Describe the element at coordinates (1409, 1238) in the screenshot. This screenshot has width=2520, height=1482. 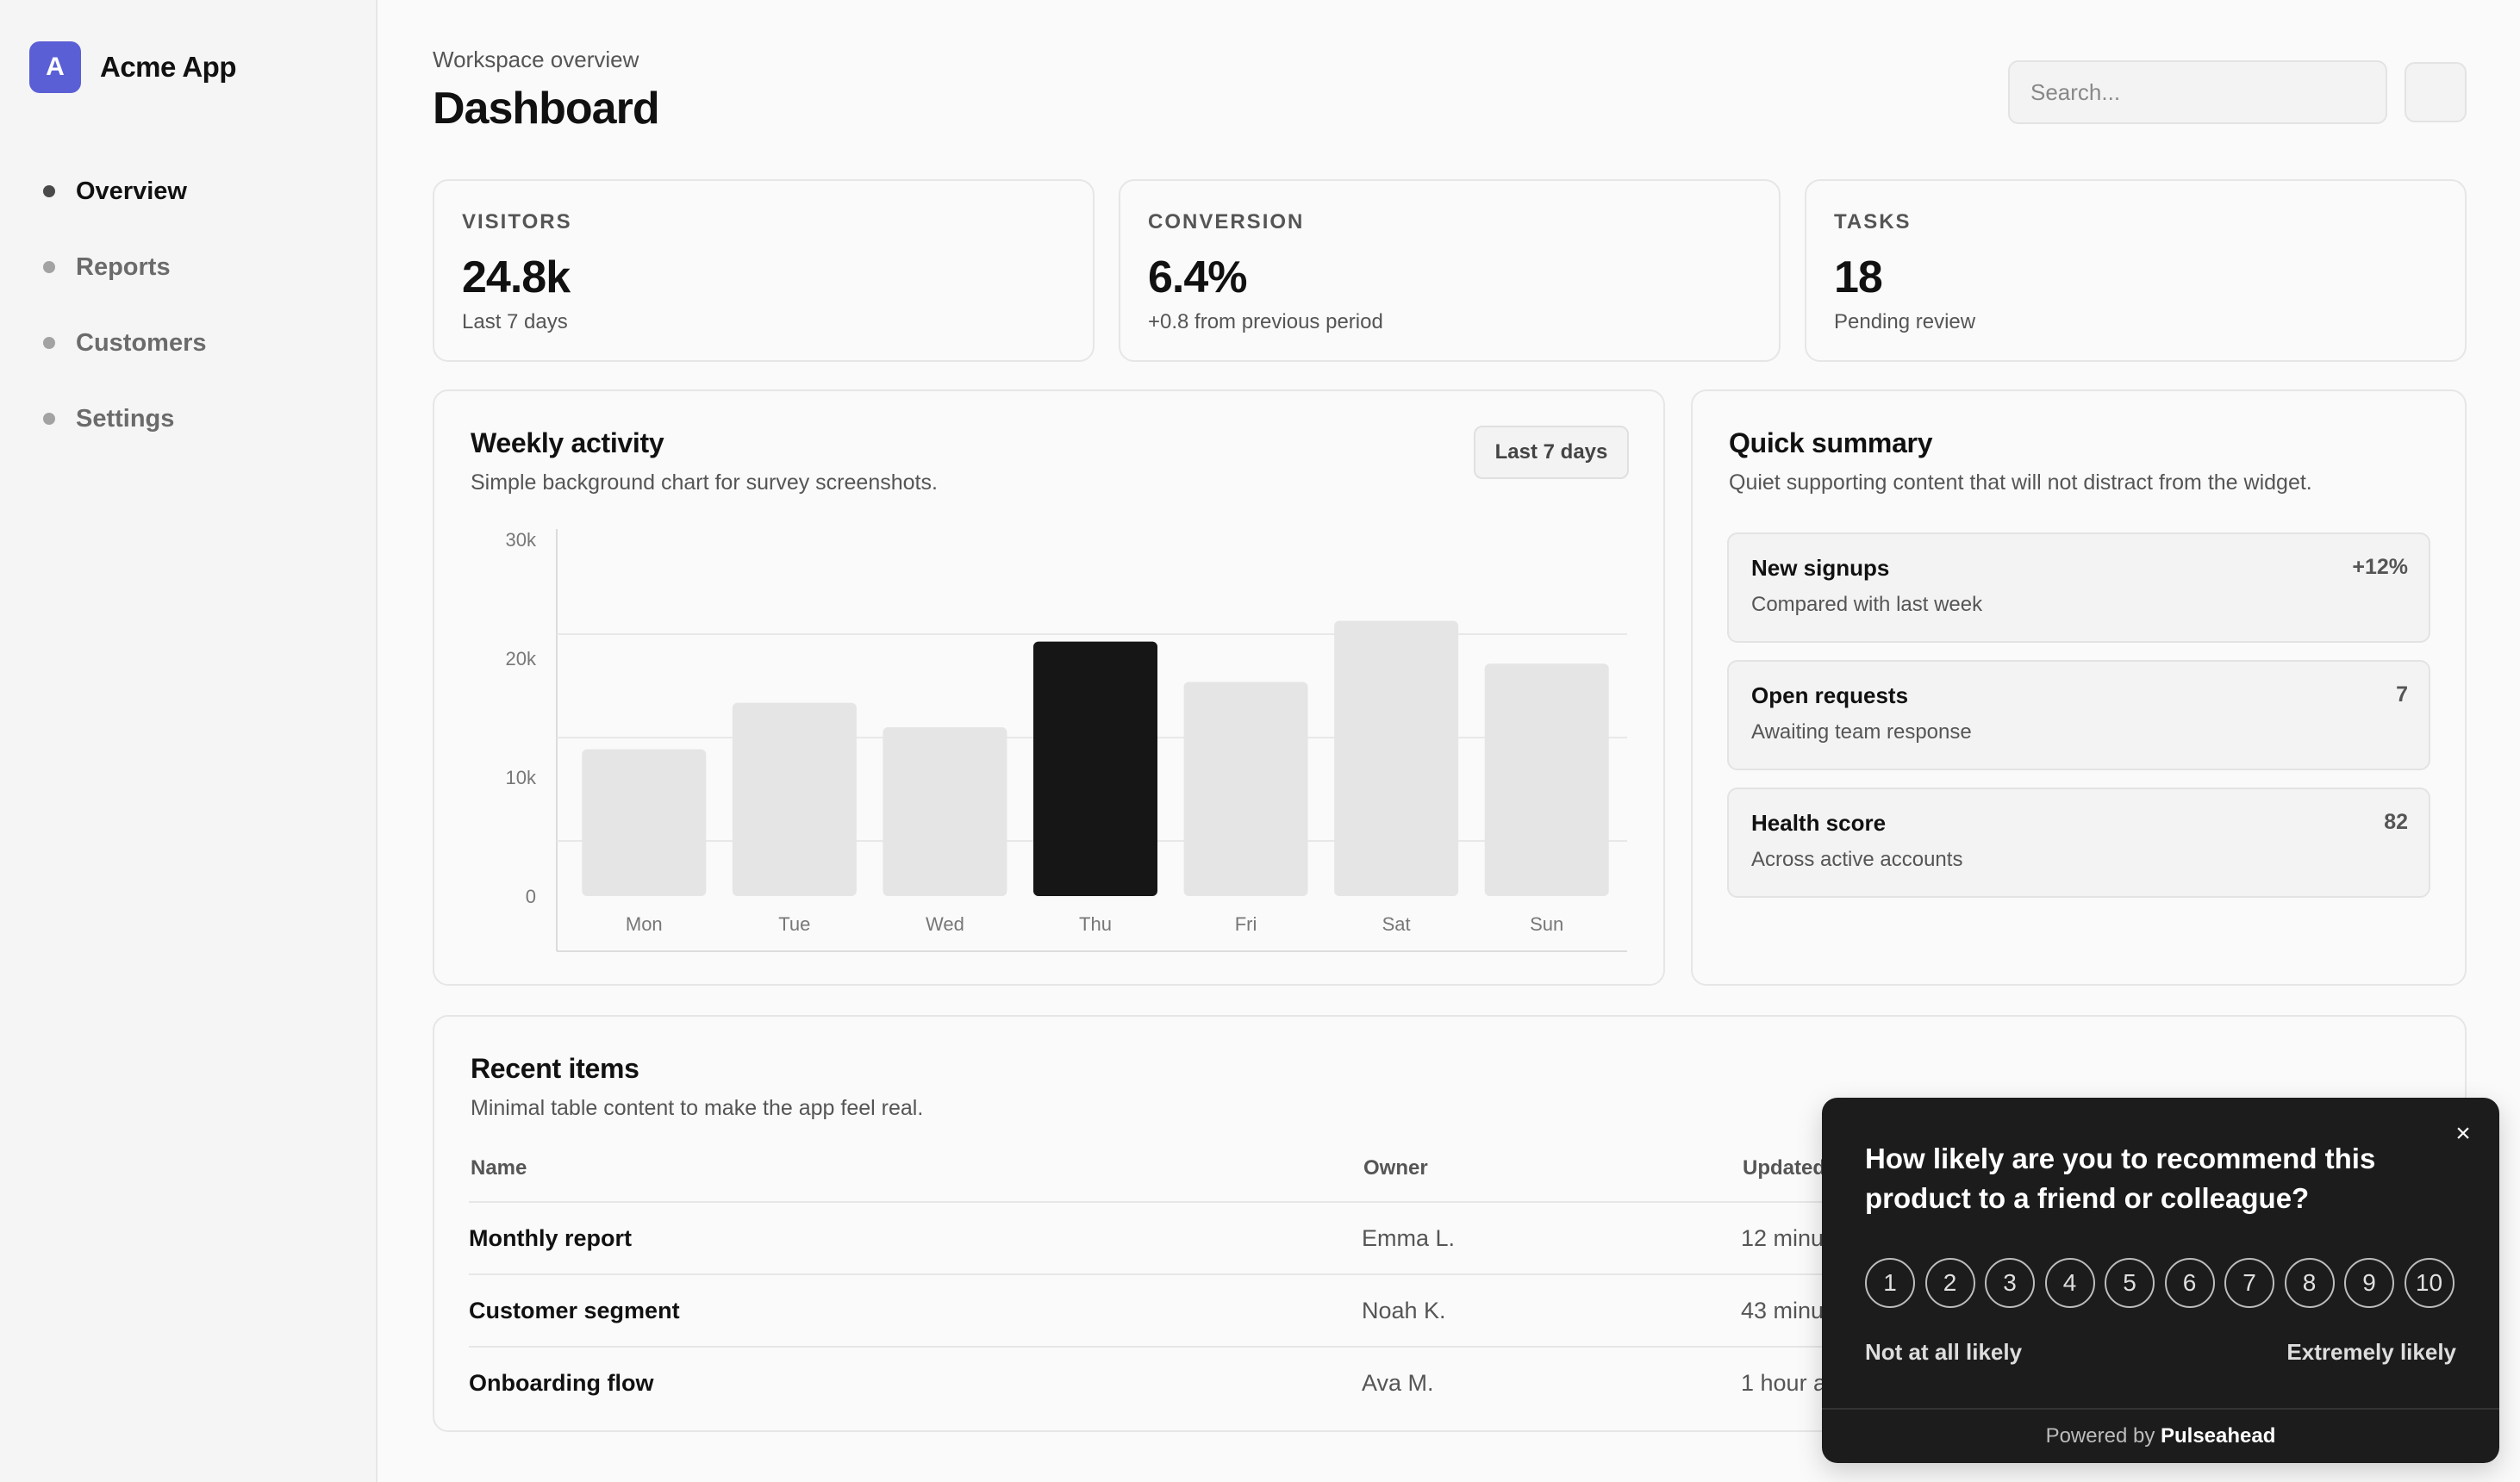
I see `table-cell-owner: Emma L.` at that location.